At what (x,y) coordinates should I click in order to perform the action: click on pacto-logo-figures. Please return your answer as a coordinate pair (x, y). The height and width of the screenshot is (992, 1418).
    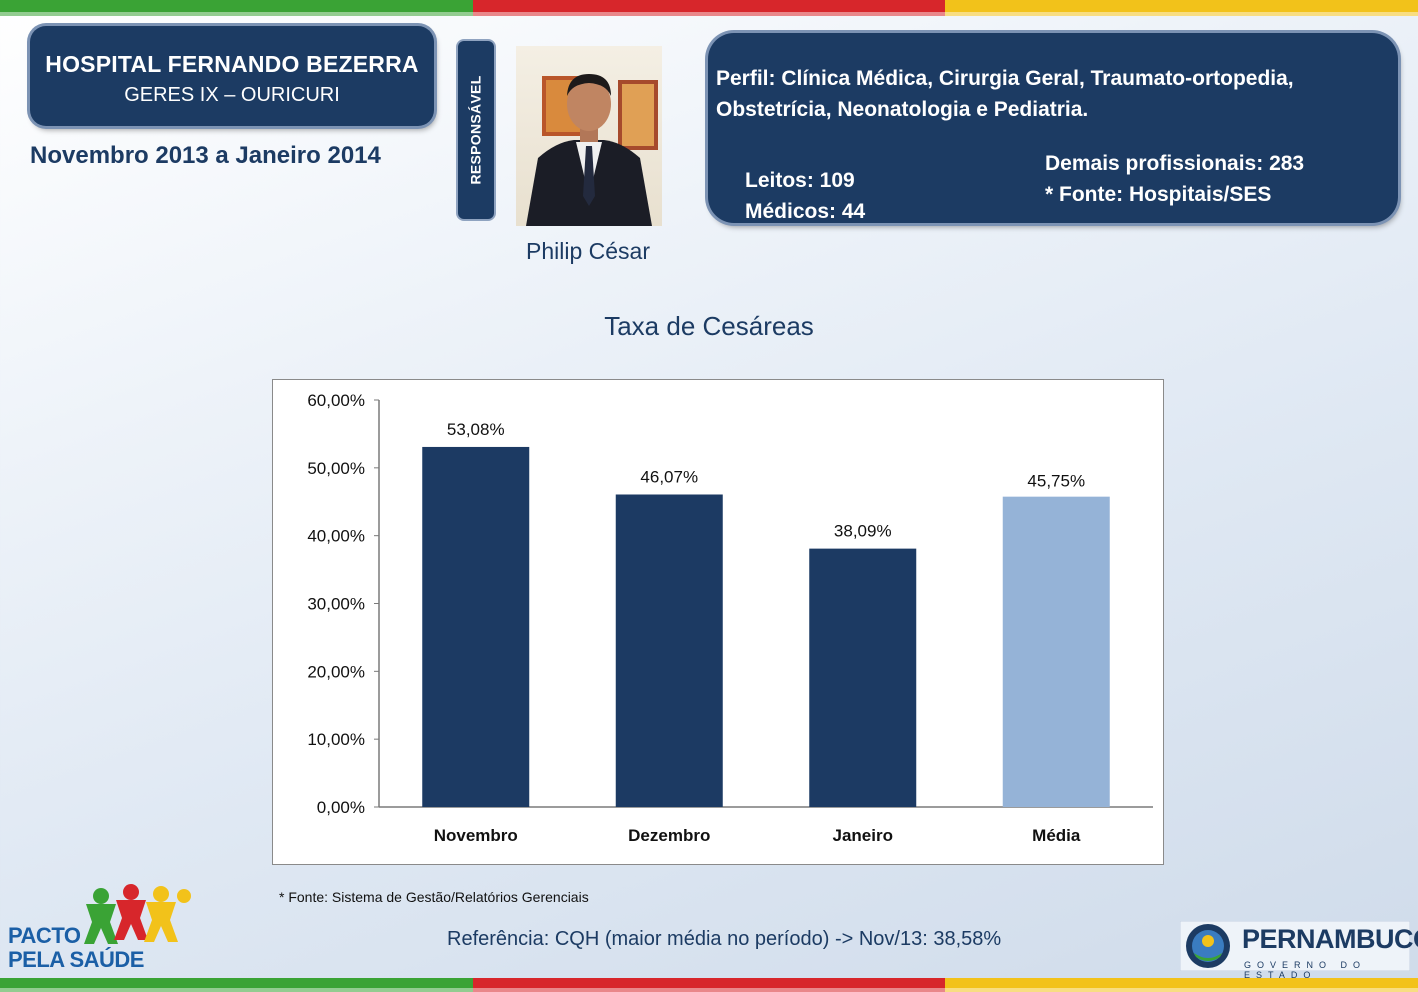
    Looking at the image, I should click on (137, 914).